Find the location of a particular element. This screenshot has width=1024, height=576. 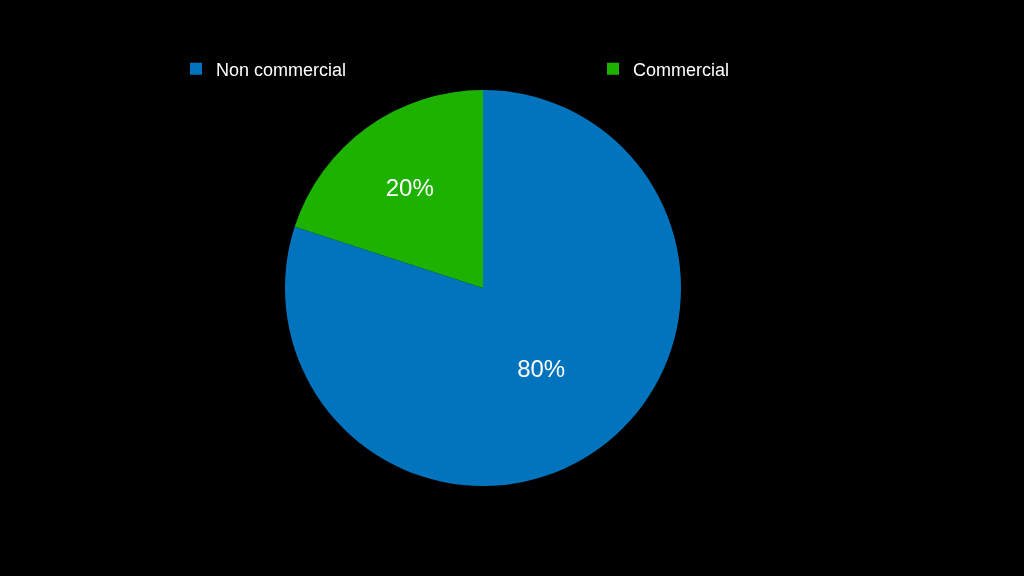

legend-label: Non commercial is located at coordinates (281, 69).